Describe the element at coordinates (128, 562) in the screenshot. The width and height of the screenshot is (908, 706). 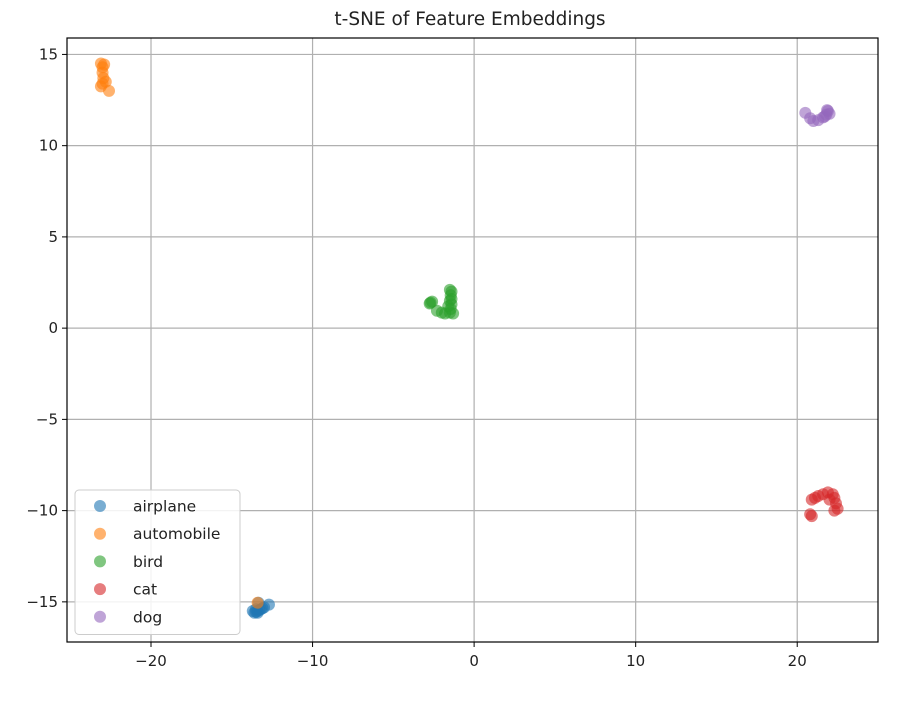
I see `legend-item-bird: bird` at that location.